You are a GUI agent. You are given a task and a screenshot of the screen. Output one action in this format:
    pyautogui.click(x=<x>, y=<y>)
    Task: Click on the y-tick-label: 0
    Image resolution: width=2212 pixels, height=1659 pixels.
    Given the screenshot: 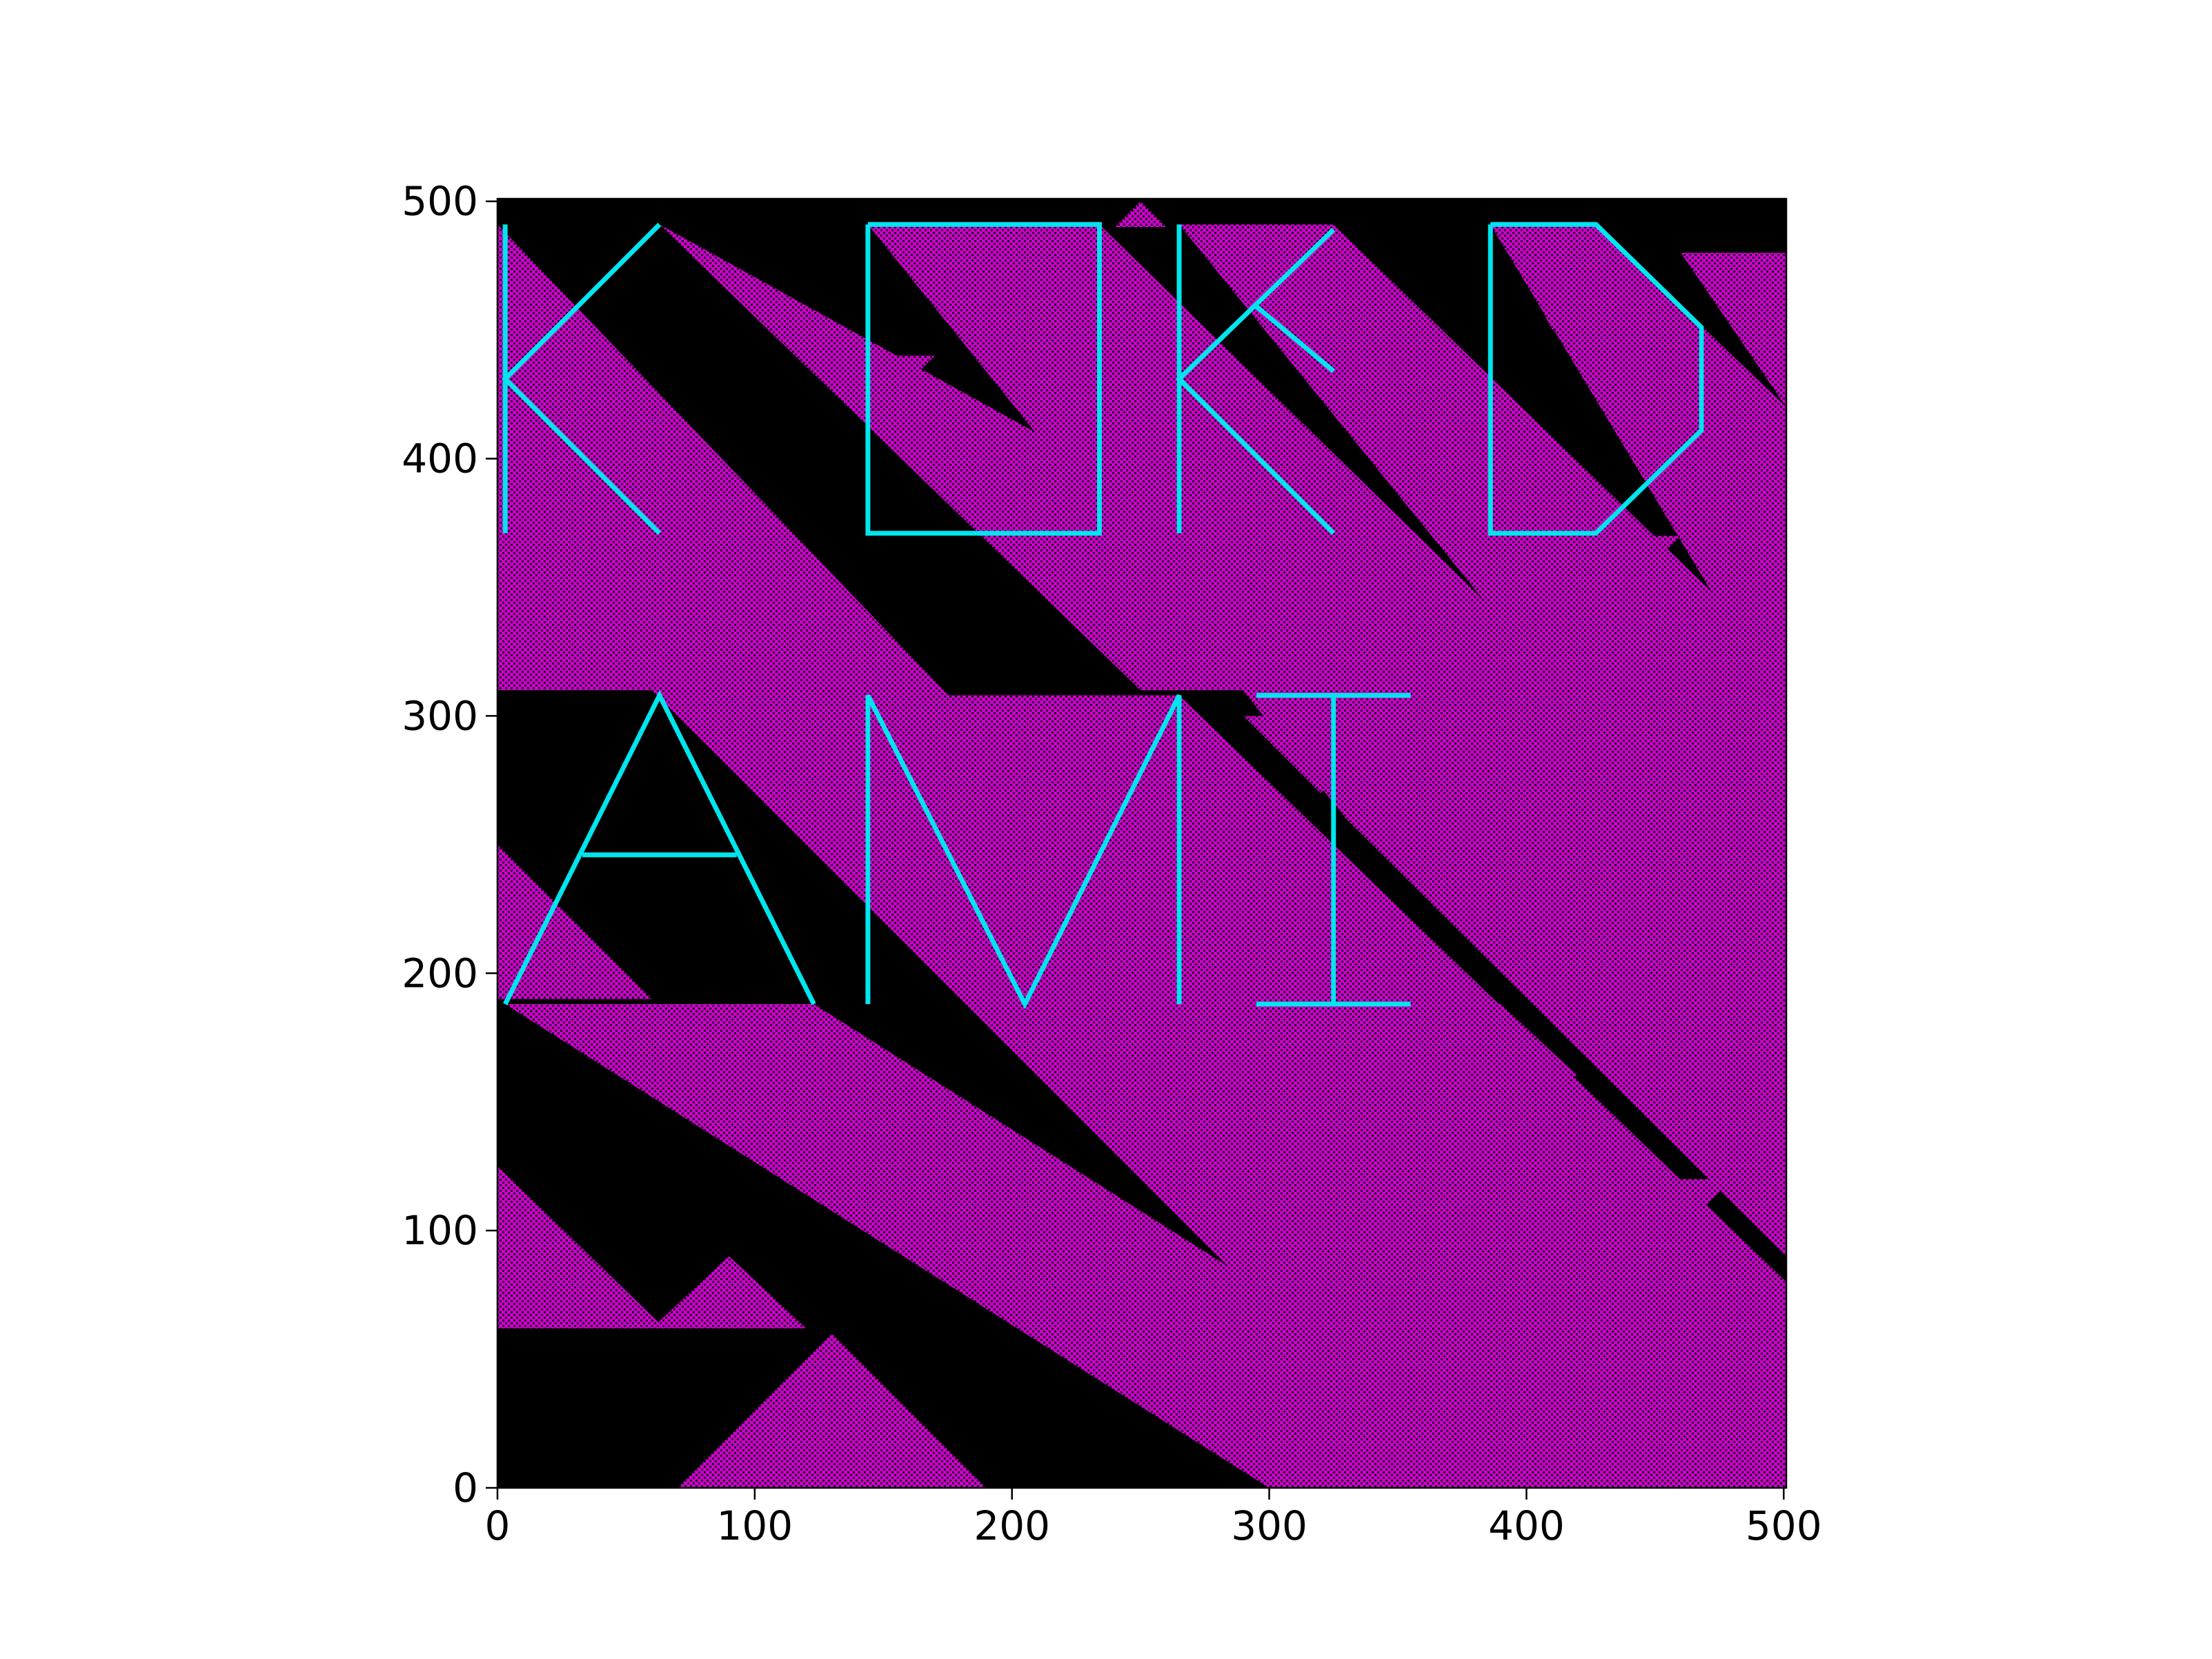 What is the action you would take?
    pyautogui.click(x=466, y=1487)
    